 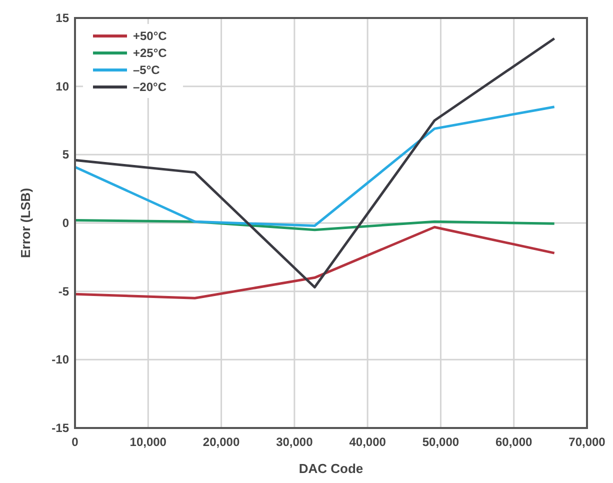 What do you see at coordinates (148, 442) in the screenshot?
I see `x-tick-label: 10,000` at bounding box center [148, 442].